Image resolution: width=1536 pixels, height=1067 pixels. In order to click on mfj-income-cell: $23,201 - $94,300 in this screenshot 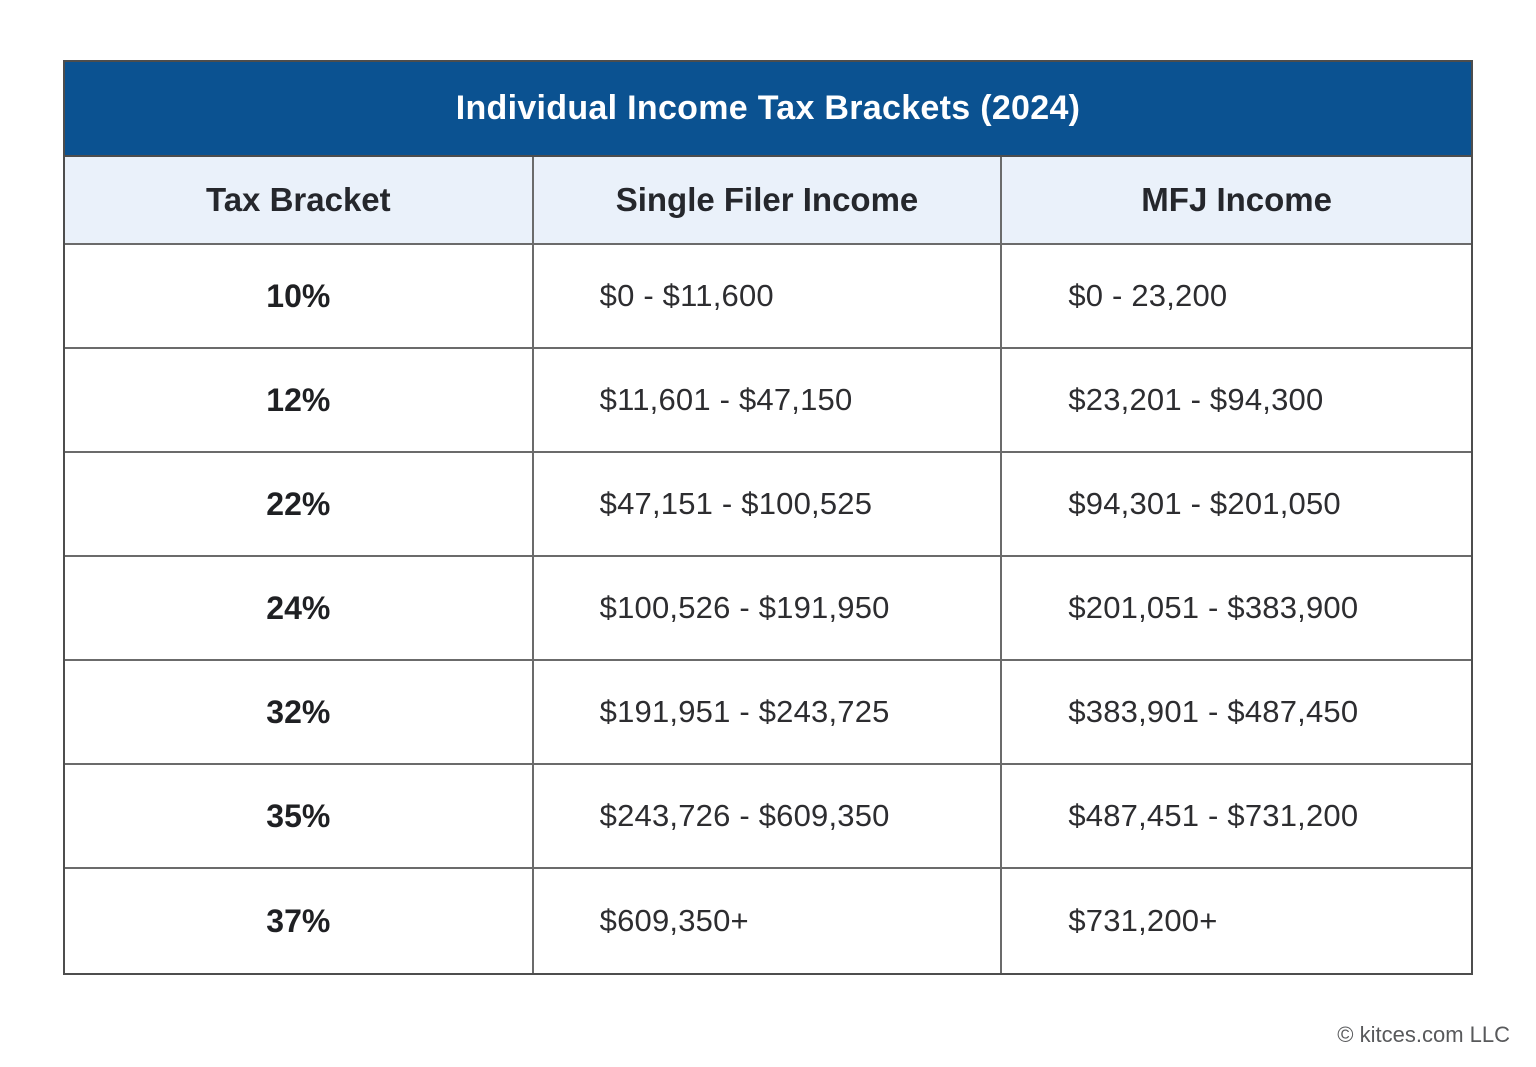, I will do `click(1196, 399)`.